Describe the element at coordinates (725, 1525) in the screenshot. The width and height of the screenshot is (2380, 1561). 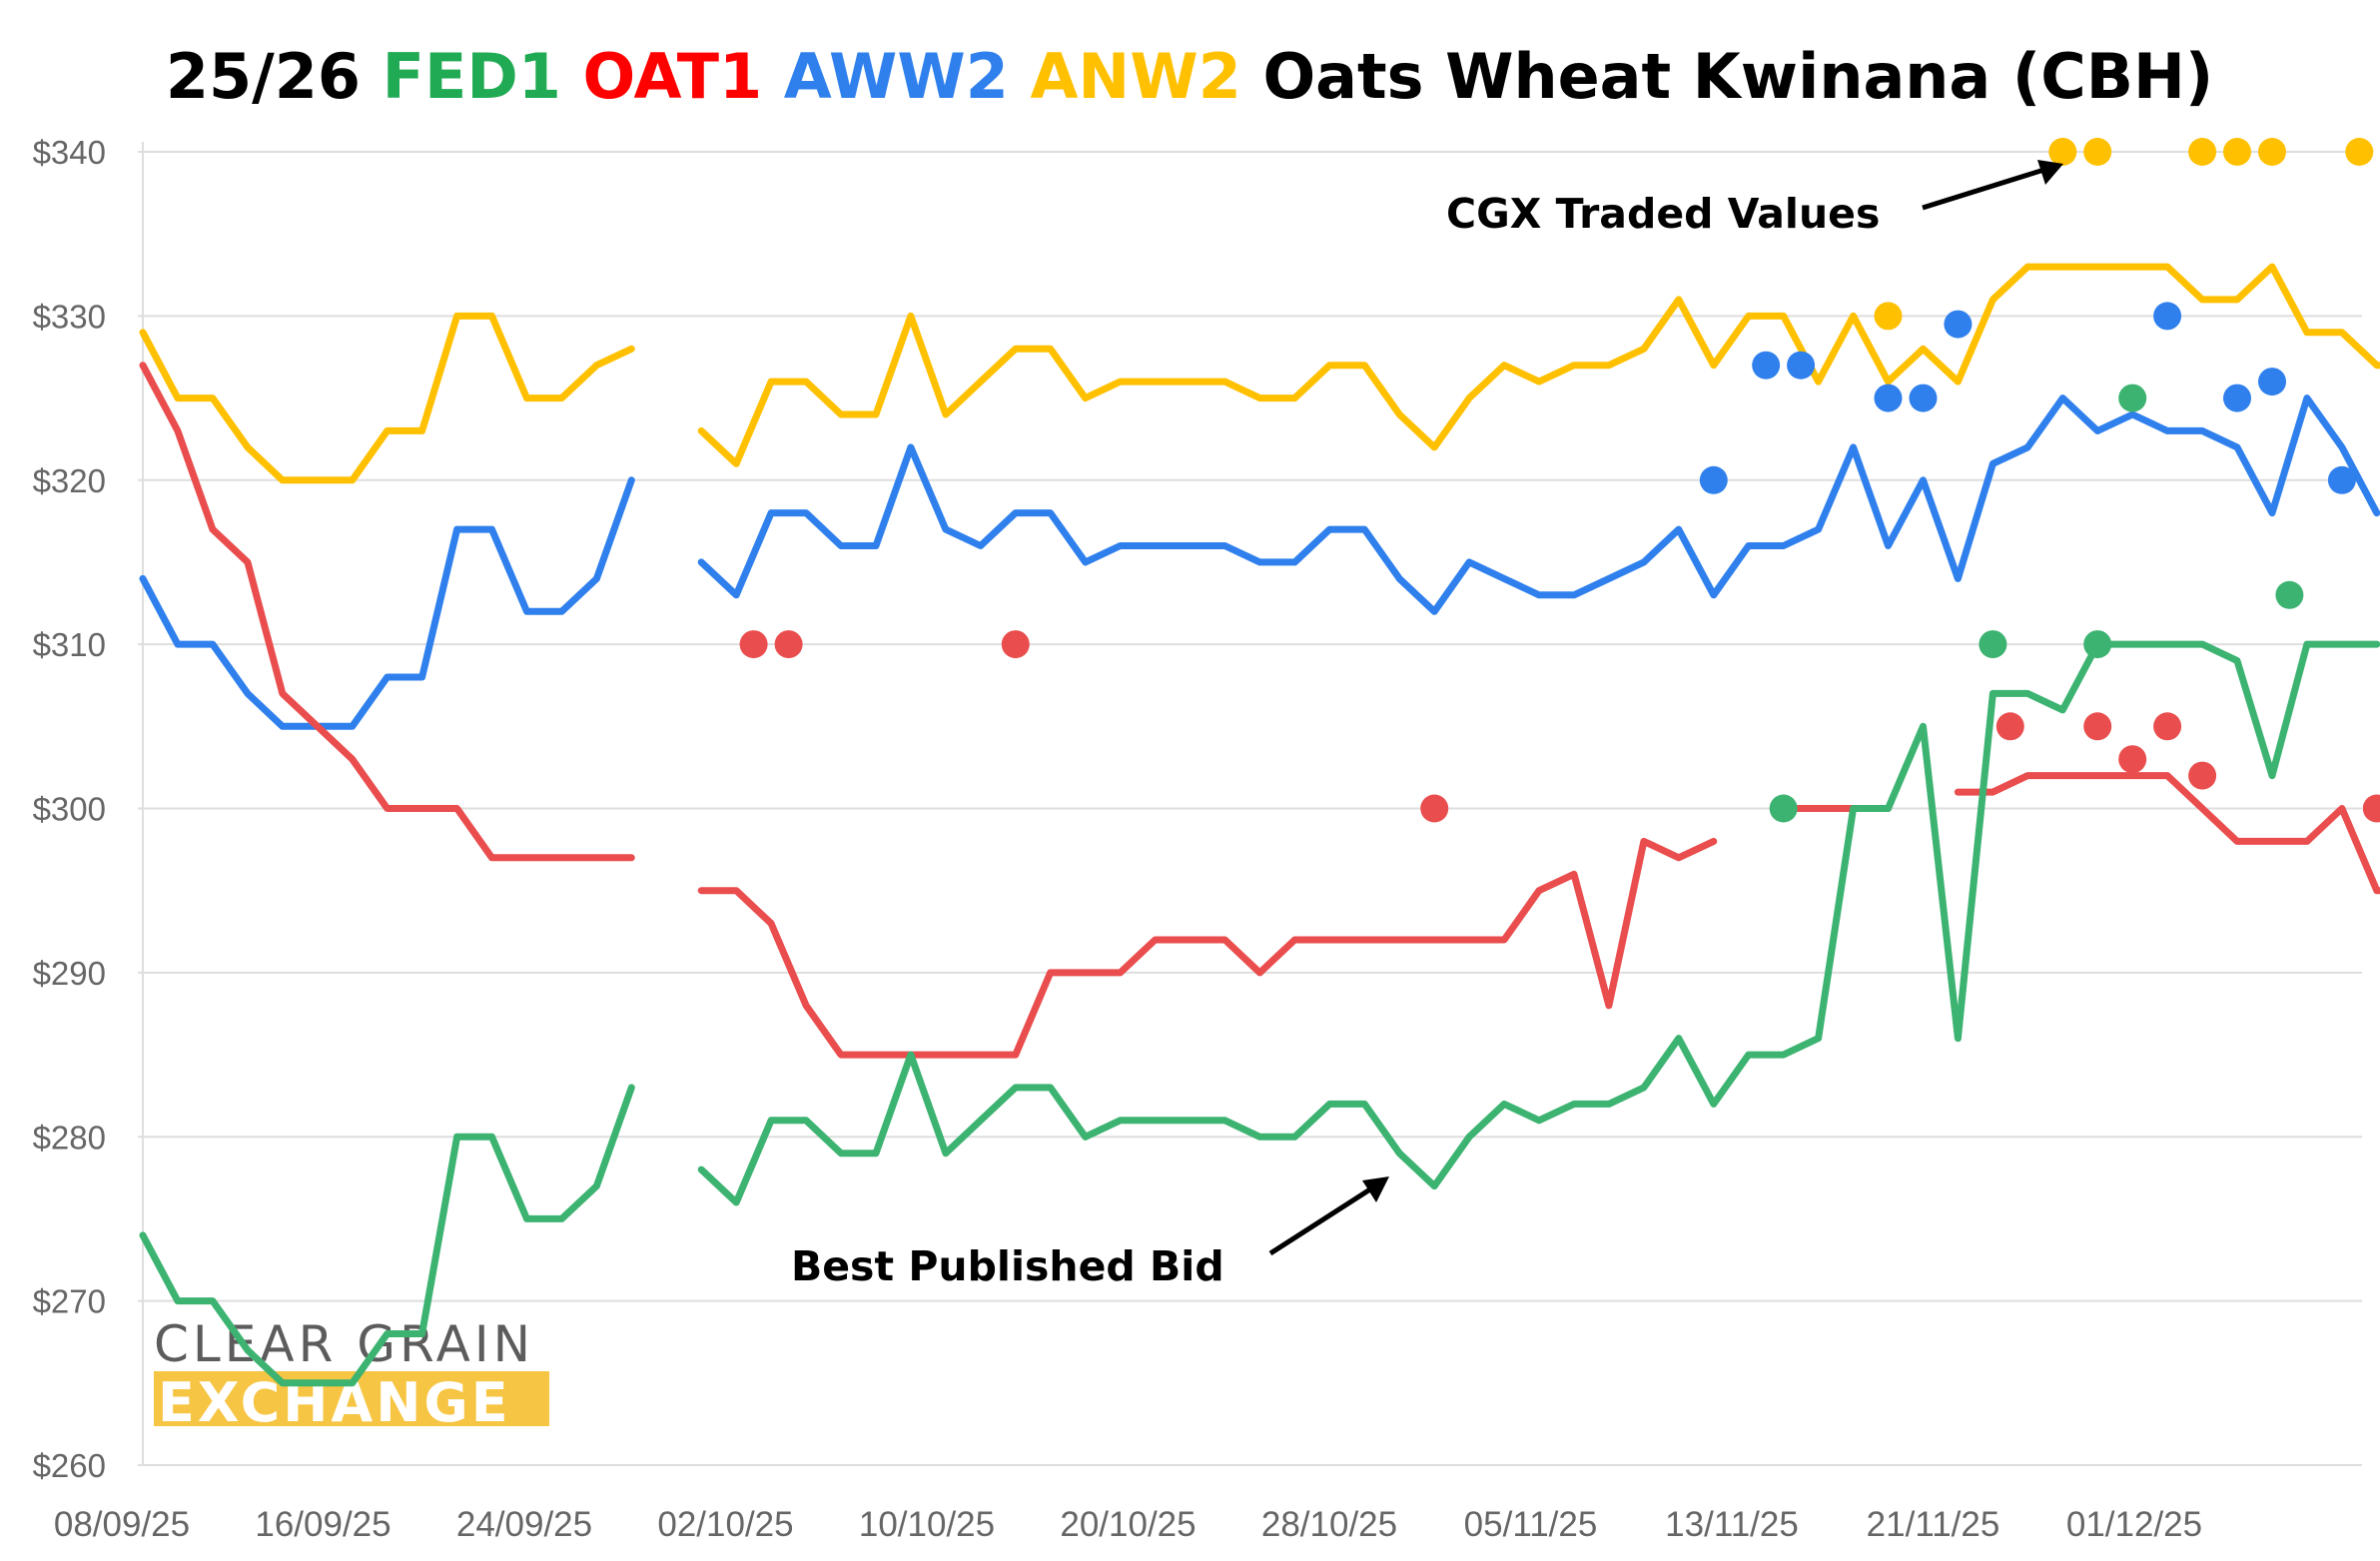
I see `x-tick-label: 02/10/25` at that location.